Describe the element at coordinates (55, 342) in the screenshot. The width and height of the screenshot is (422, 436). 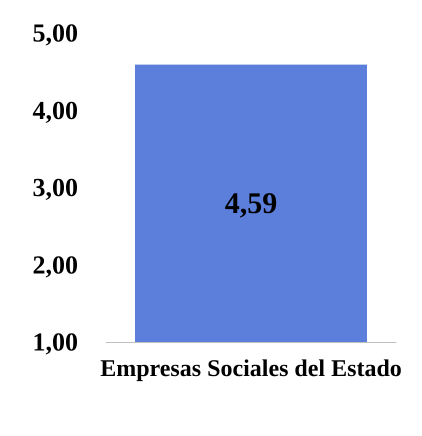
I see `y-tick-label: 1,00` at that location.